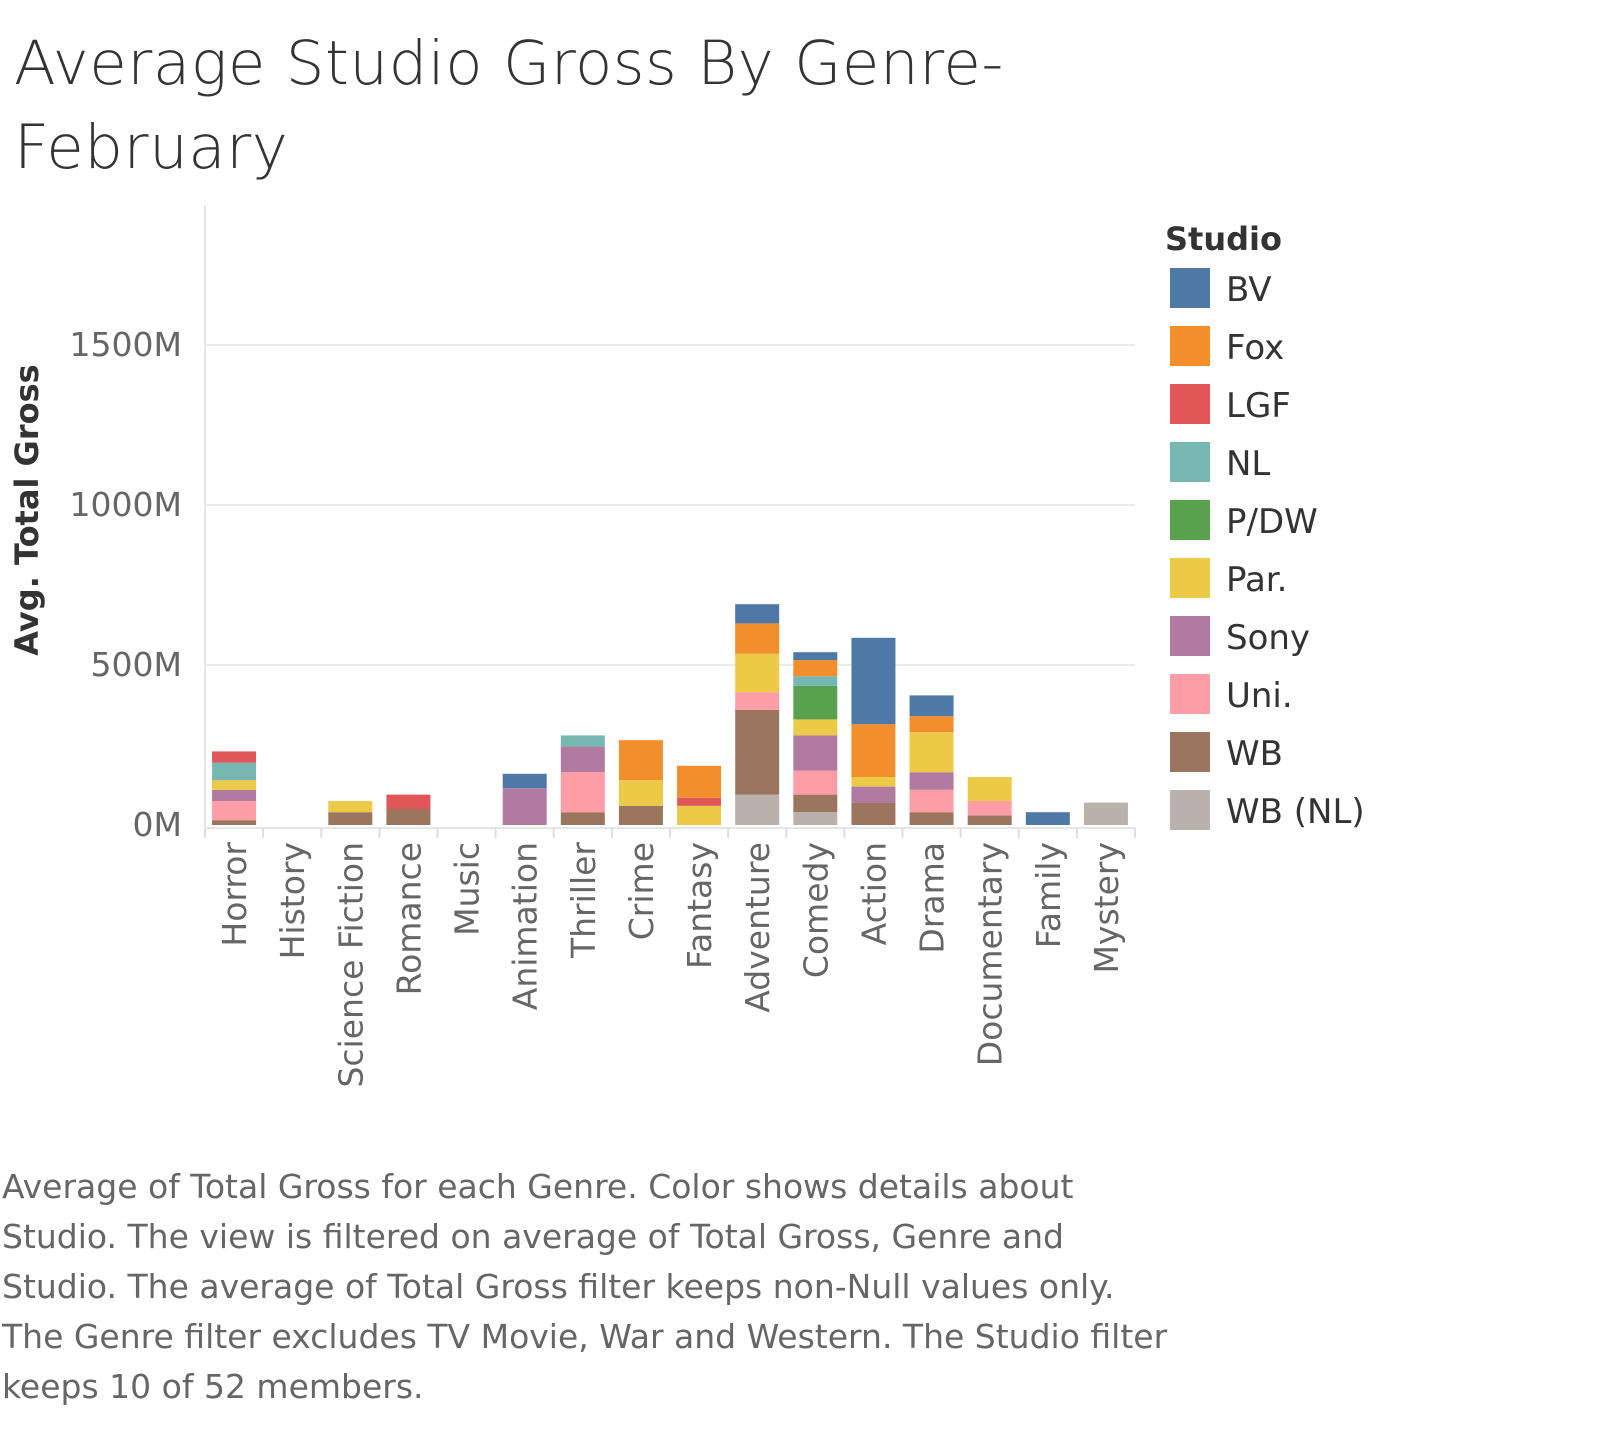 The height and width of the screenshot is (1431, 1620). I want to click on bar-segment-horror-wb, so click(234, 822).